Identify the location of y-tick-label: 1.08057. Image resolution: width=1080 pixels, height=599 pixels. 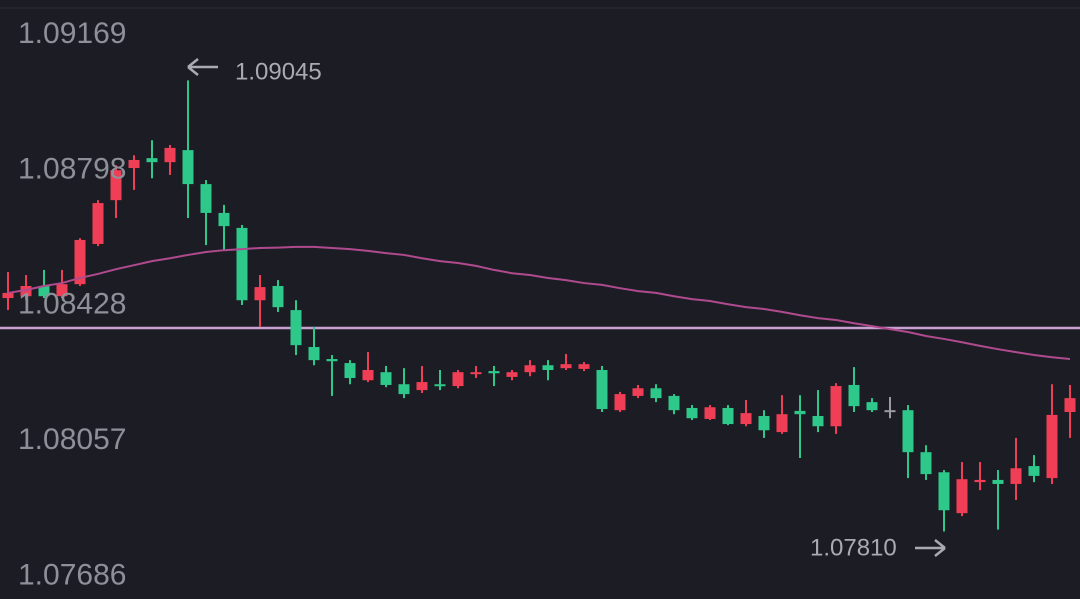
(72, 439).